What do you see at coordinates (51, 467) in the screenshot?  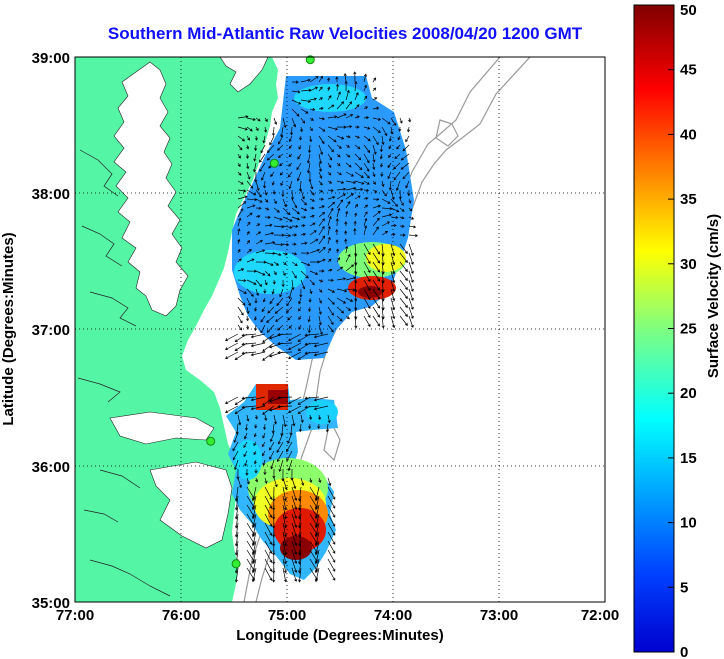 I see `y-tick-label: 36:00` at bounding box center [51, 467].